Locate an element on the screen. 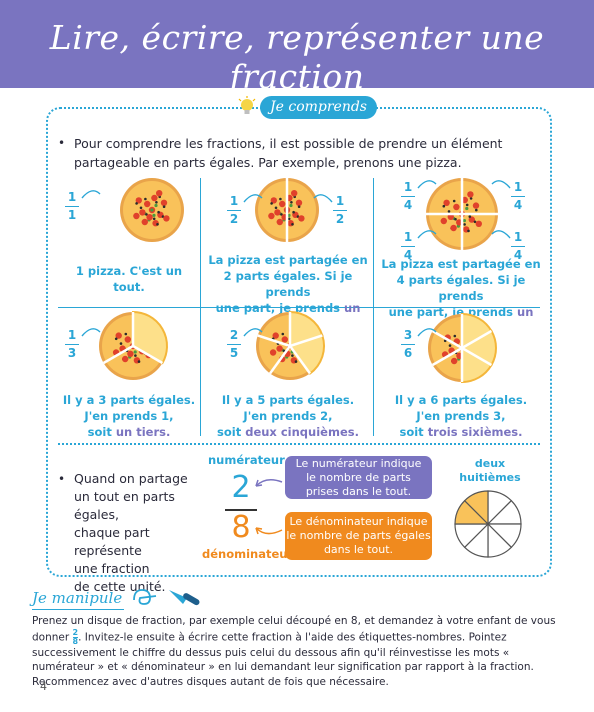 Image resolution: width=594 pixels, height=712 pixels. disc-sector-taken is located at coordinates (476, 508).